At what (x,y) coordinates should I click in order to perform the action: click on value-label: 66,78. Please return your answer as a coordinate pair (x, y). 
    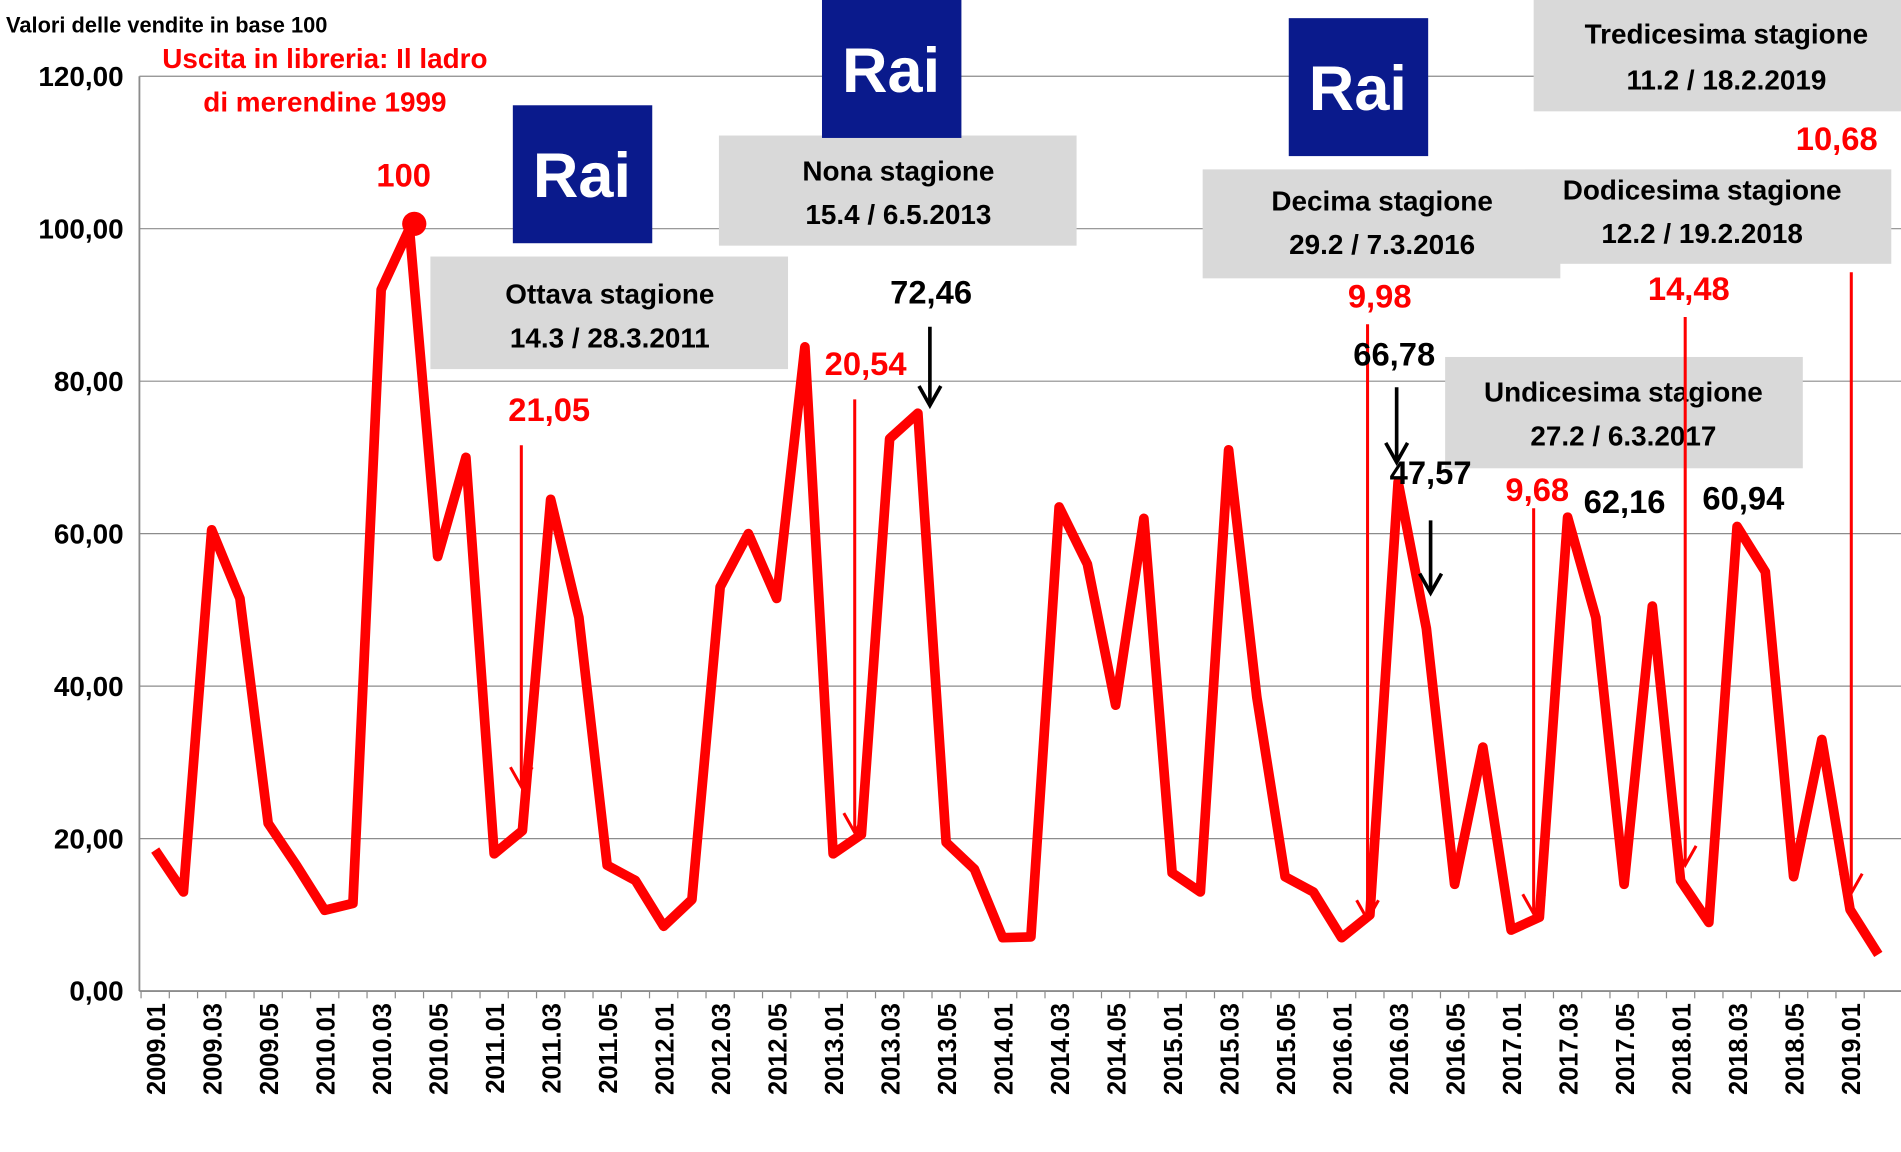
    Looking at the image, I should click on (1394, 353).